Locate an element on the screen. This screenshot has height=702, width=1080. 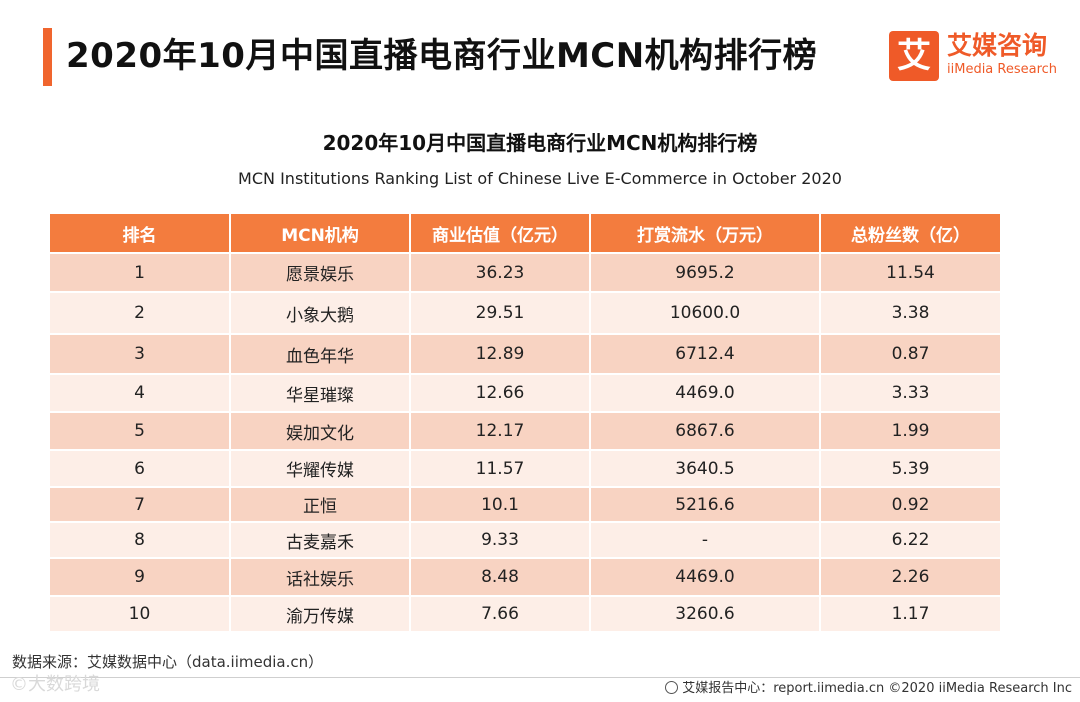
cell-mcn: 娱加文化 is located at coordinates (320, 430).